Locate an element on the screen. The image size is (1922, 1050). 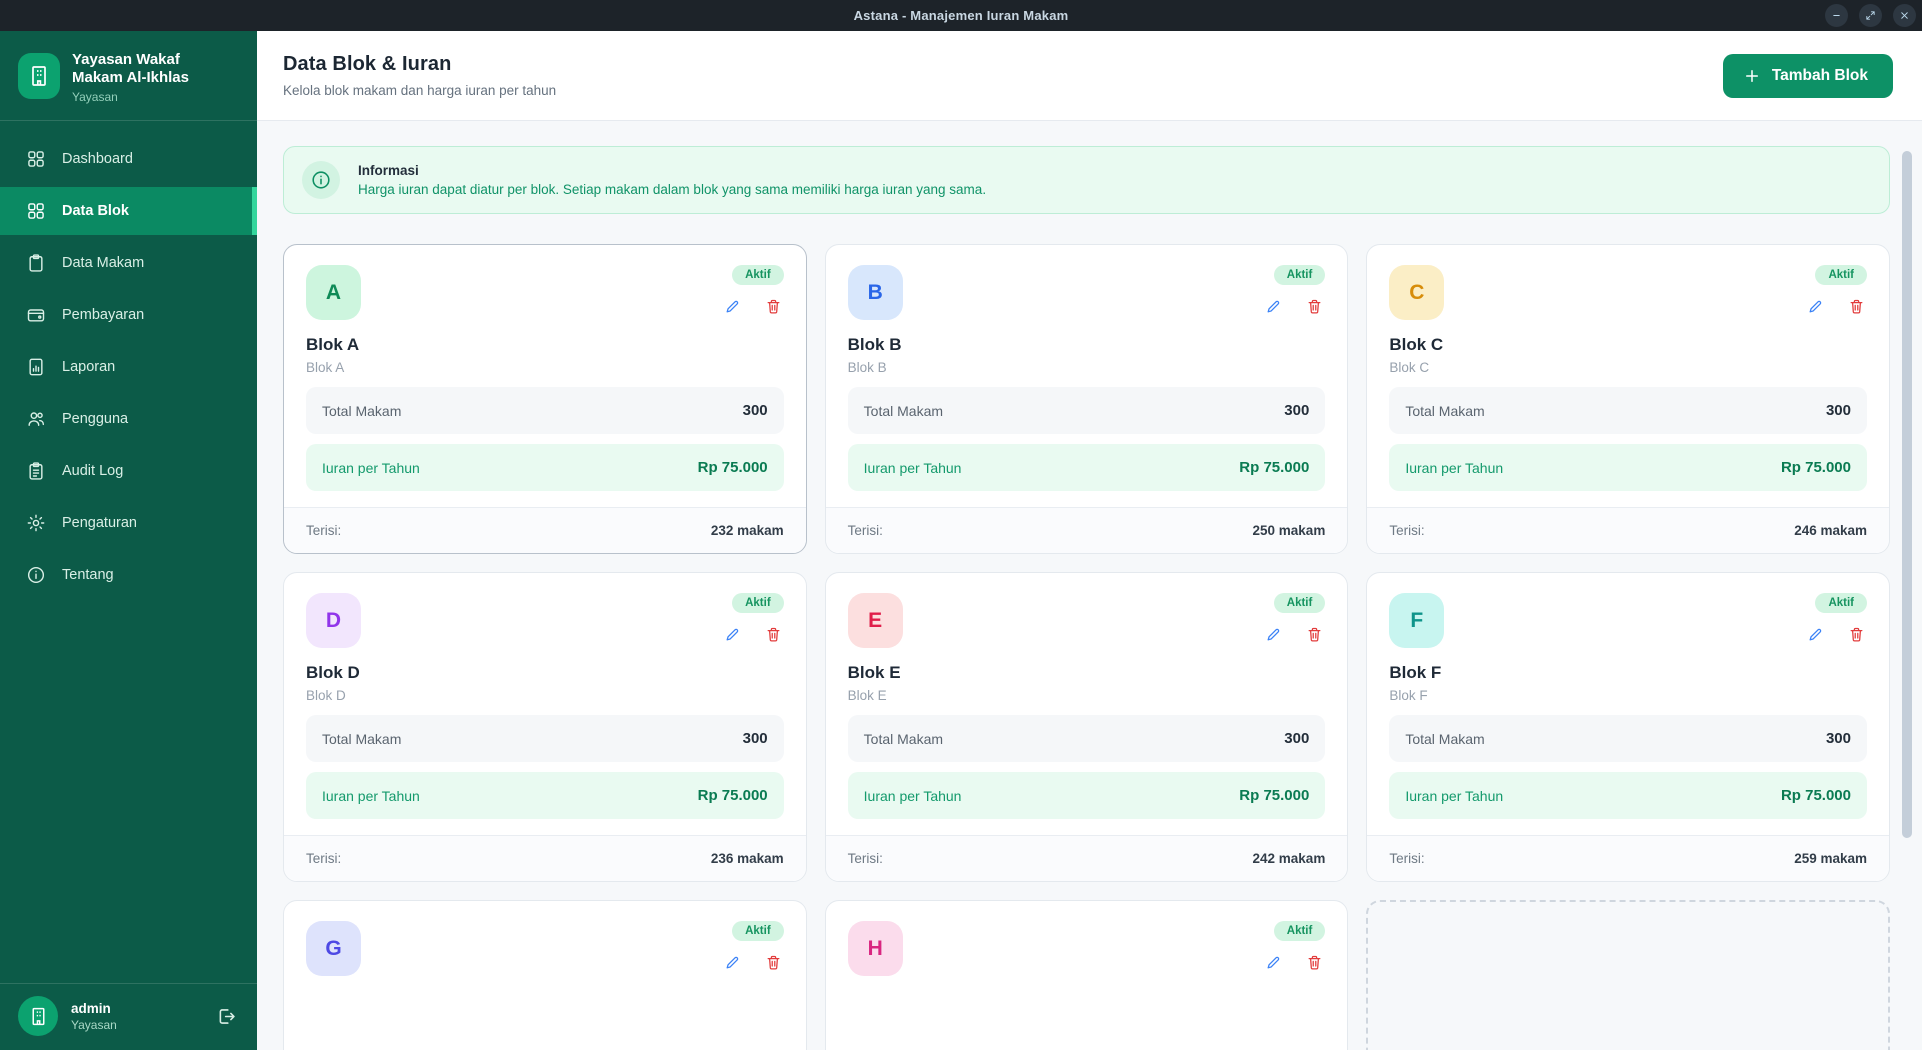
card-footer: Terisi: 232 makam is located at coordinates (545, 530).